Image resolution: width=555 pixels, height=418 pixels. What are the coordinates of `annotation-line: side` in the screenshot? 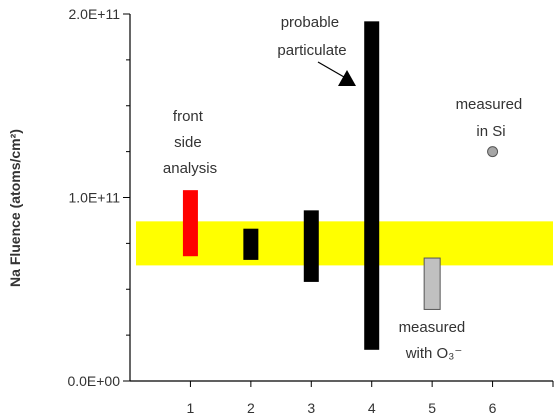 It's located at (188, 142).